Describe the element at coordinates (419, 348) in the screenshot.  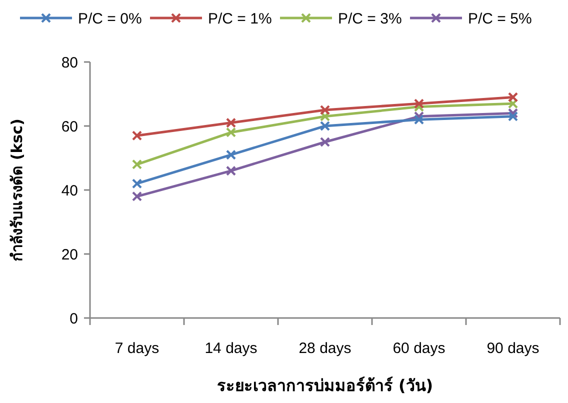
I see `x-tick-label: 60 days` at that location.